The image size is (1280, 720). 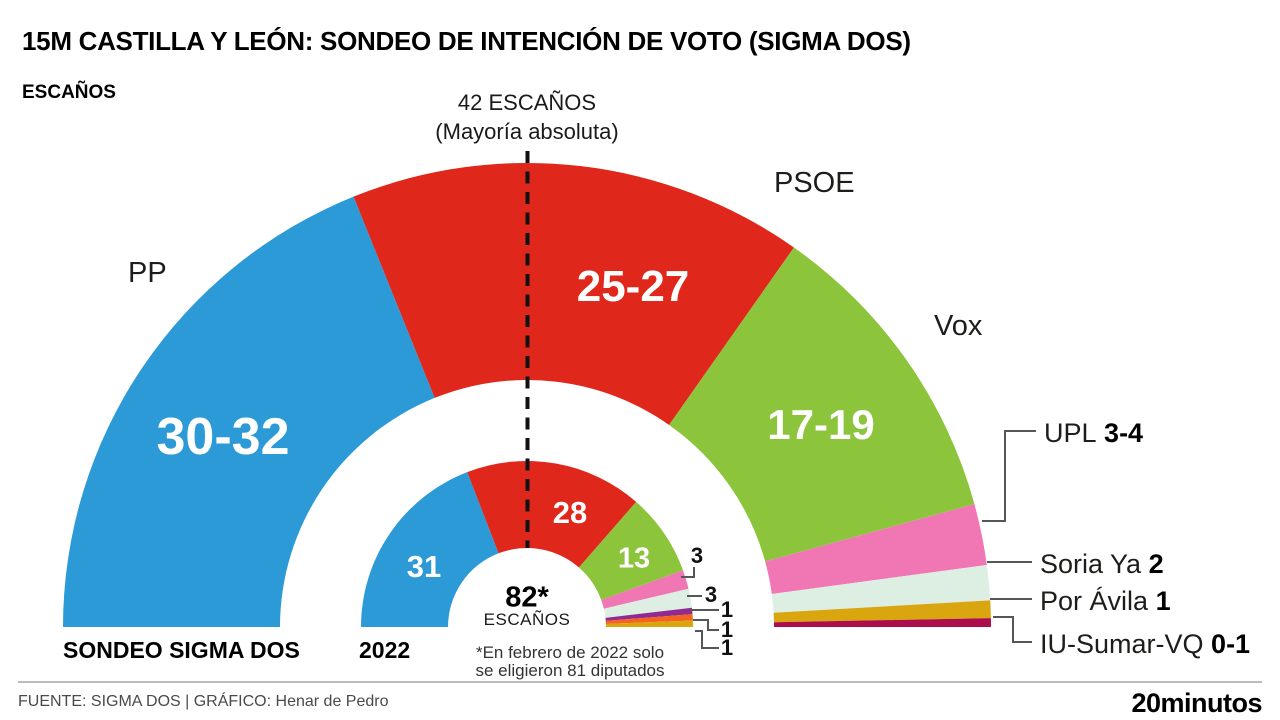 What do you see at coordinates (727, 629) in the screenshot?
I see `seat-value-2022-orange: 1` at bounding box center [727, 629].